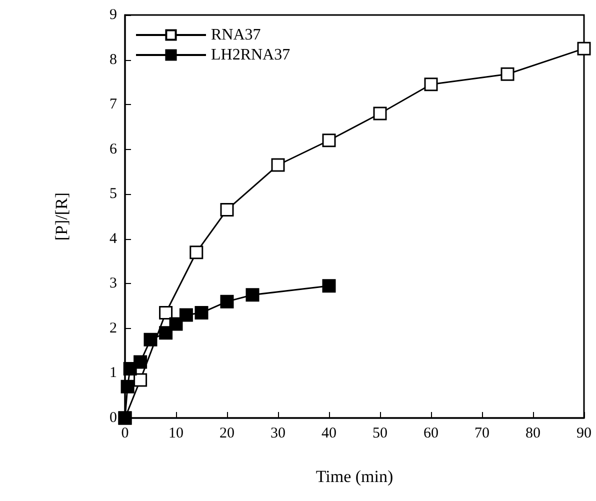 The height and width of the screenshot is (501, 596). What do you see at coordinates (113, 328) in the screenshot?
I see `y-tick-label: 2` at bounding box center [113, 328].